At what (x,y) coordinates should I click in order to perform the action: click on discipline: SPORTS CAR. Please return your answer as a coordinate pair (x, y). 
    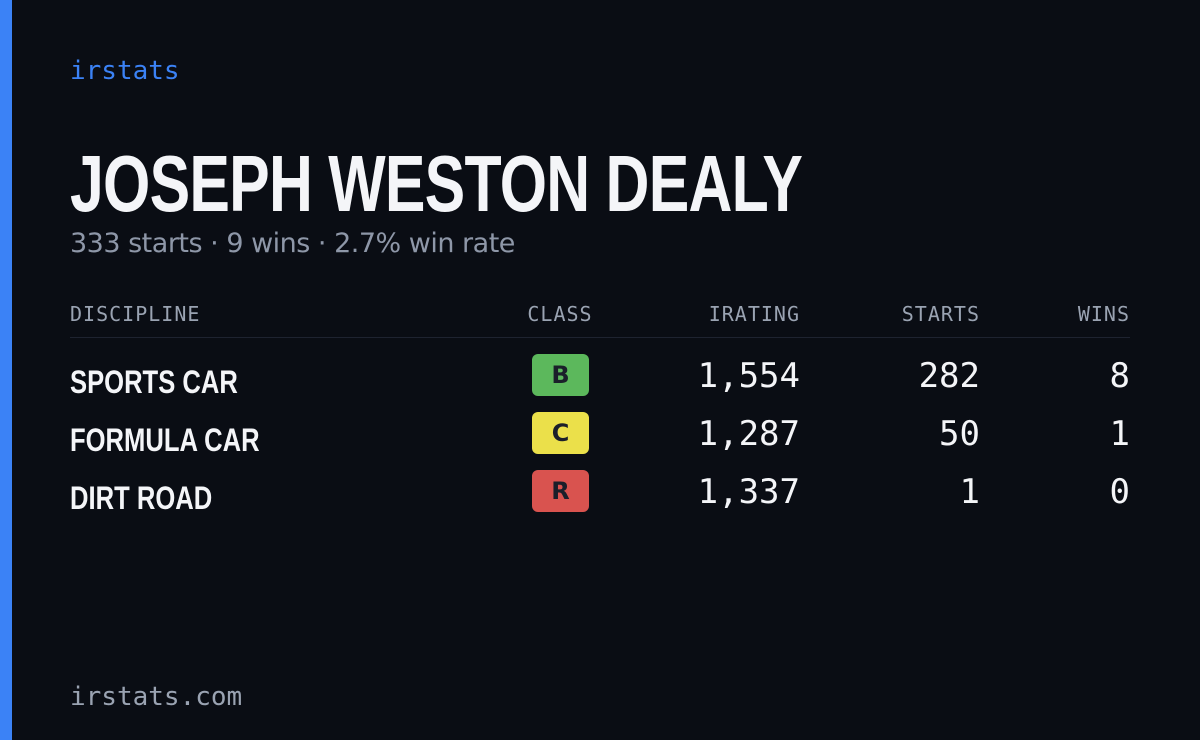
    Looking at the image, I should click on (154, 382).